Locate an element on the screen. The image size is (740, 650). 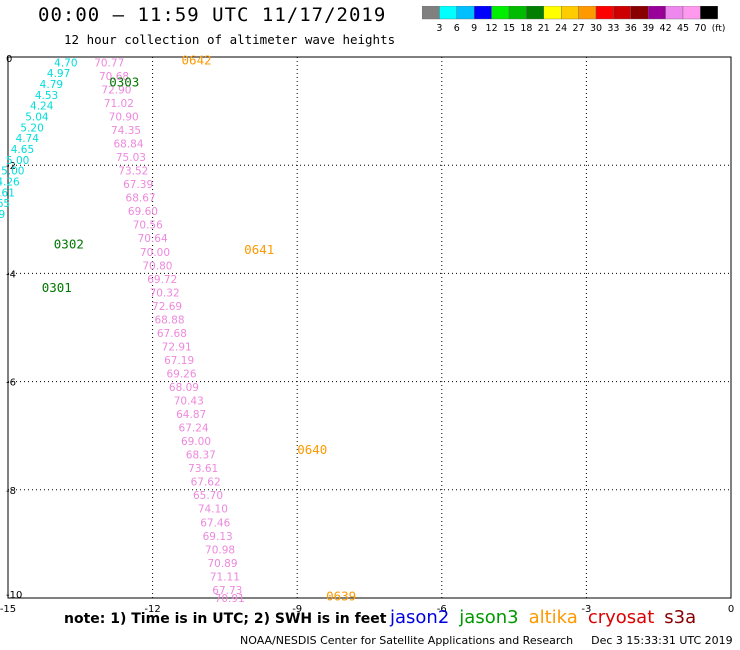
pass-label: 0640 is located at coordinates (312, 449).